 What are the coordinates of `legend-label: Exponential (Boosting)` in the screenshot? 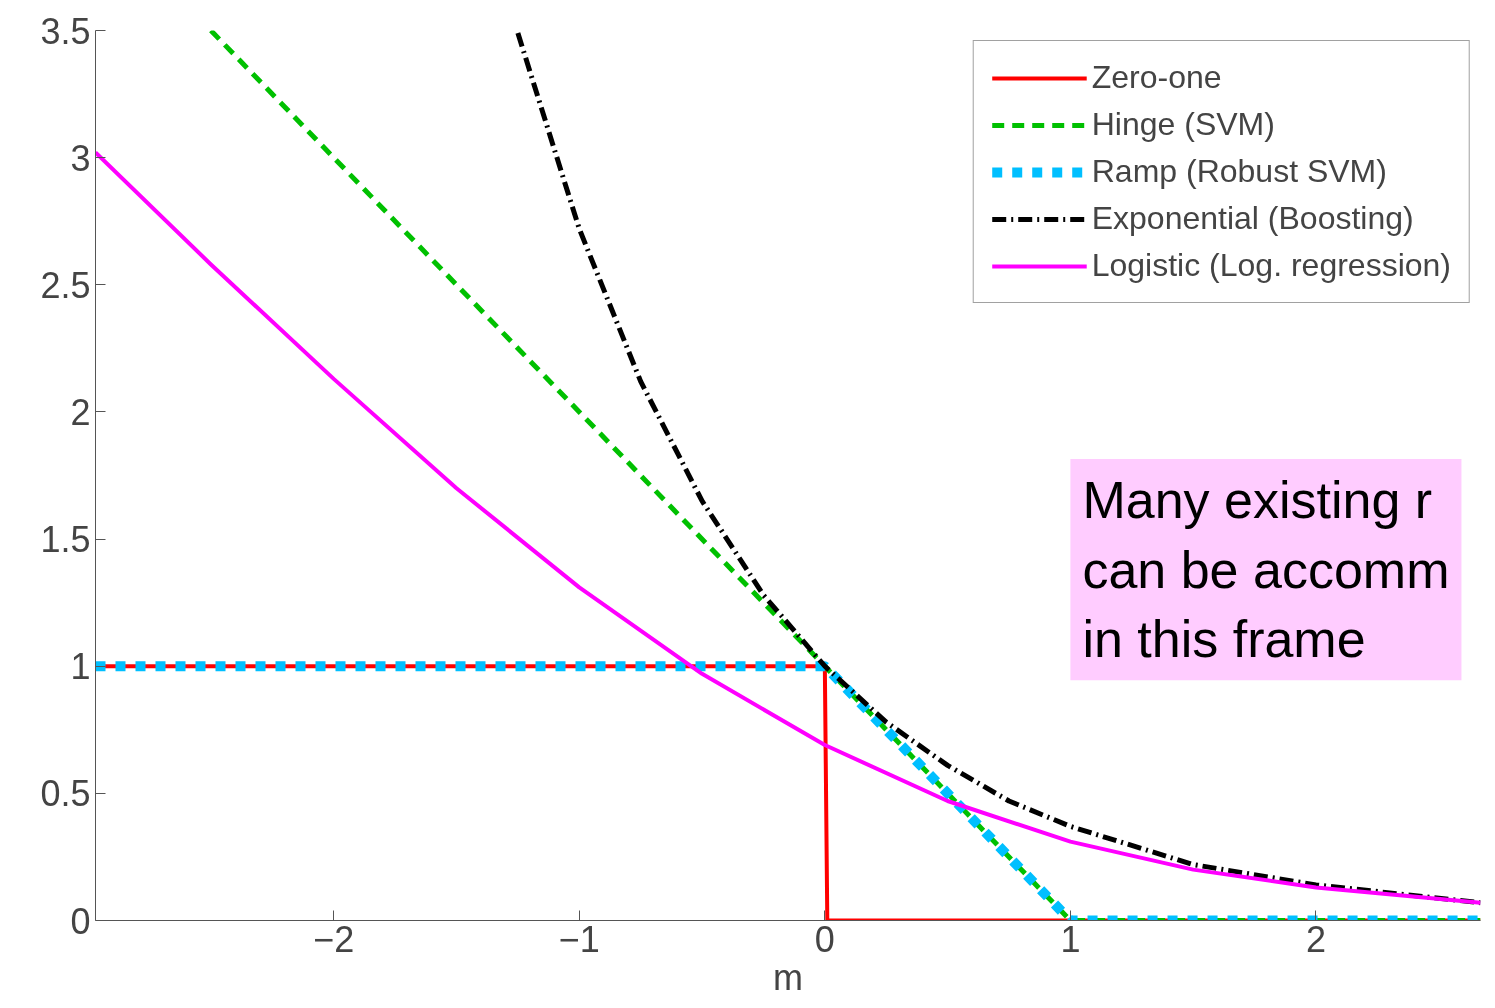 It's located at (1252, 218).